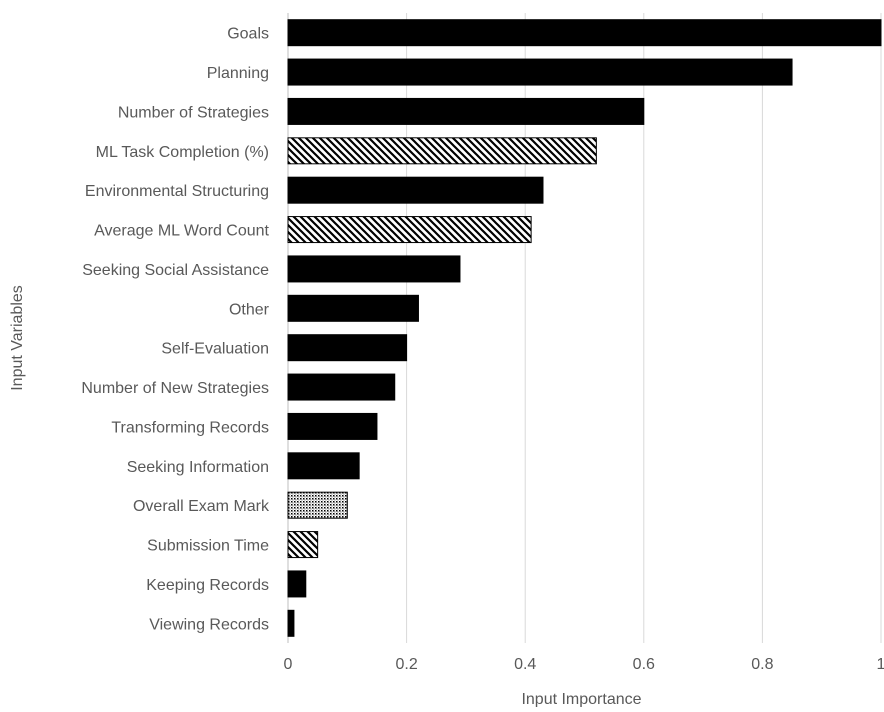 The width and height of the screenshot is (884, 712). I want to click on category-label: Number of Strategies, so click(193, 112).